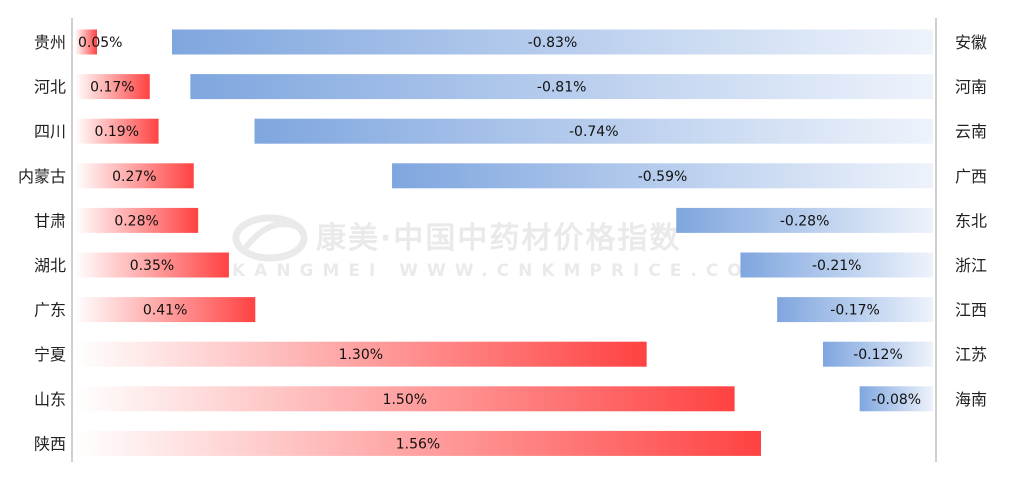  What do you see at coordinates (50, 42) in the screenshot?
I see `rise-category-label: 贵州` at bounding box center [50, 42].